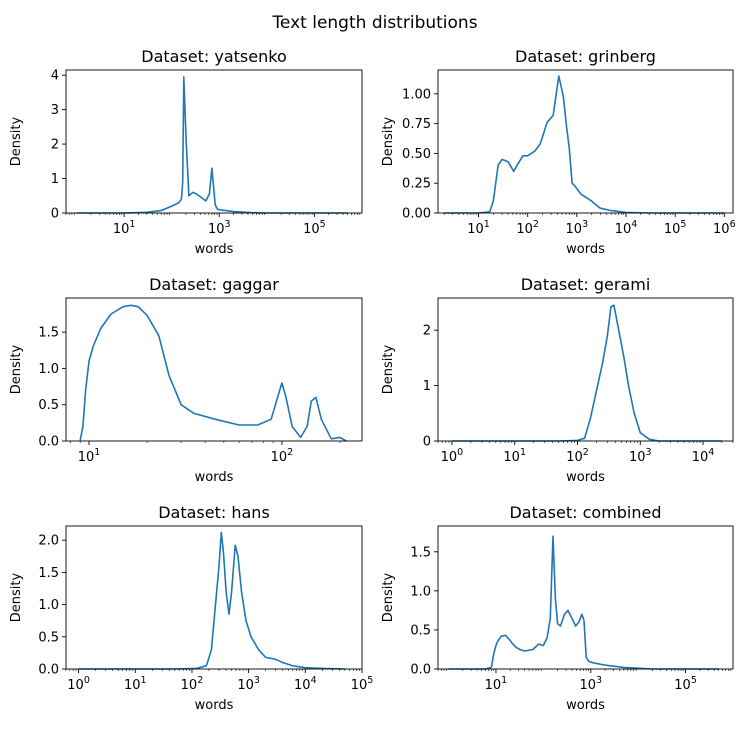 This screenshot has width=750, height=731. What do you see at coordinates (416, 124) in the screenshot?
I see `y-tick-label: 0.75` at bounding box center [416, 124].